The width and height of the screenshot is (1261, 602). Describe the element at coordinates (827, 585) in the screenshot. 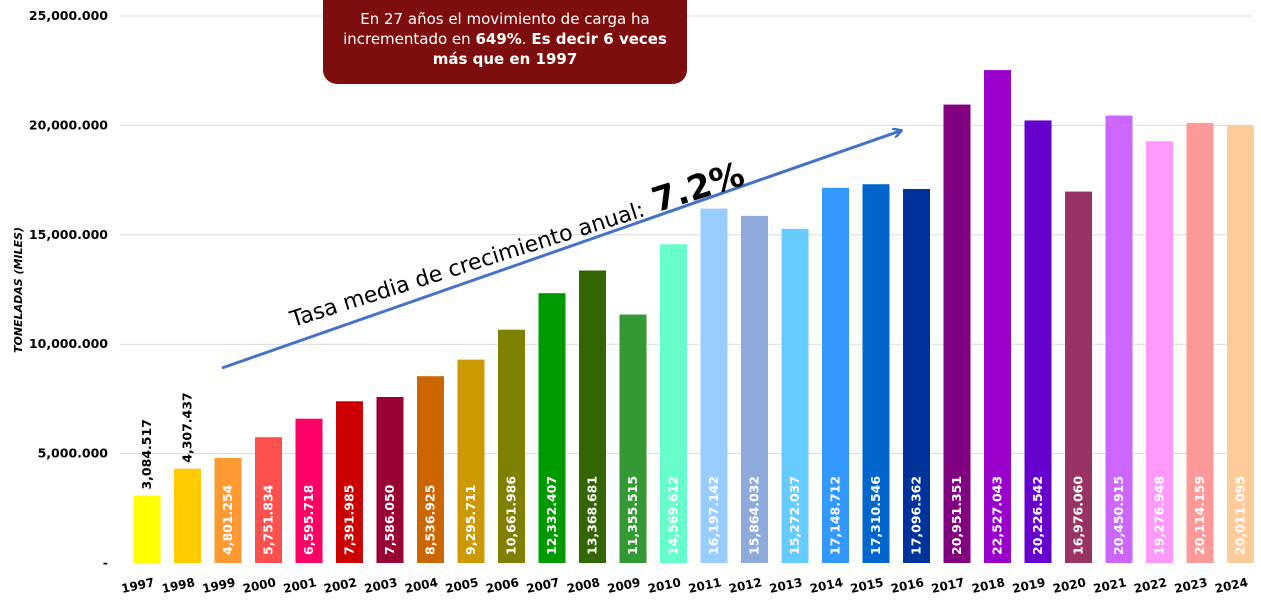

I see `x-tick-label: 2014` at that location.